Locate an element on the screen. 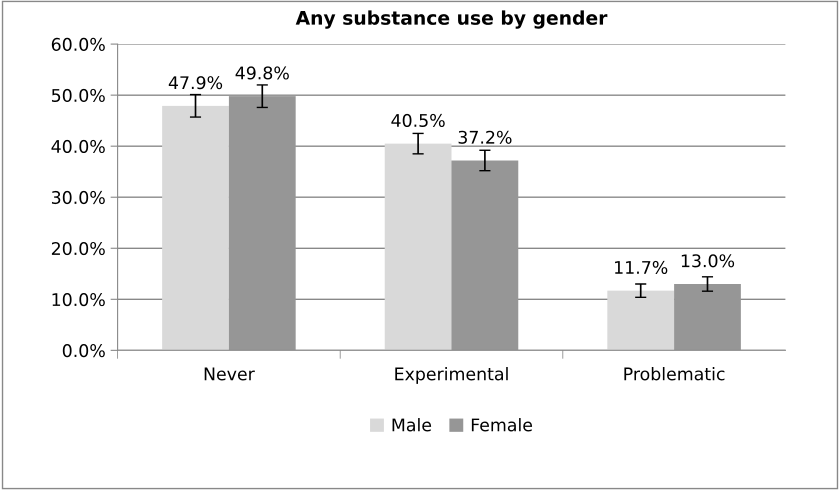  data-label: 47.9% is located at coordinates (195, 83).